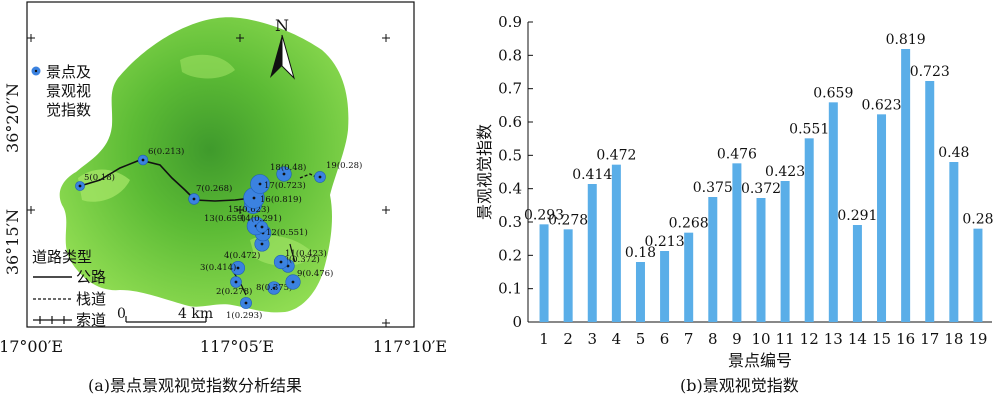 The height and width of the screenshot is (408, 1000). Describe the element at coordinates (906, 40) in the screenshot. I see `bar-value-label: 0.819` at that location.